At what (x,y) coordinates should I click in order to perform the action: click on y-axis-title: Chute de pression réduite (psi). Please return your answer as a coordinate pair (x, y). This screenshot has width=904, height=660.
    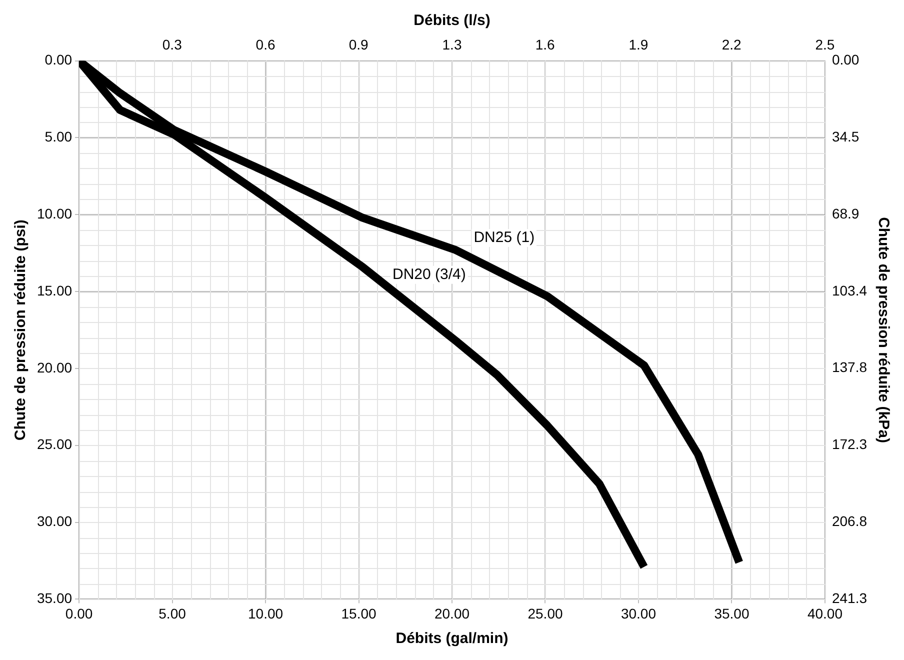
    Looking at the image, I should click on (21, 330).